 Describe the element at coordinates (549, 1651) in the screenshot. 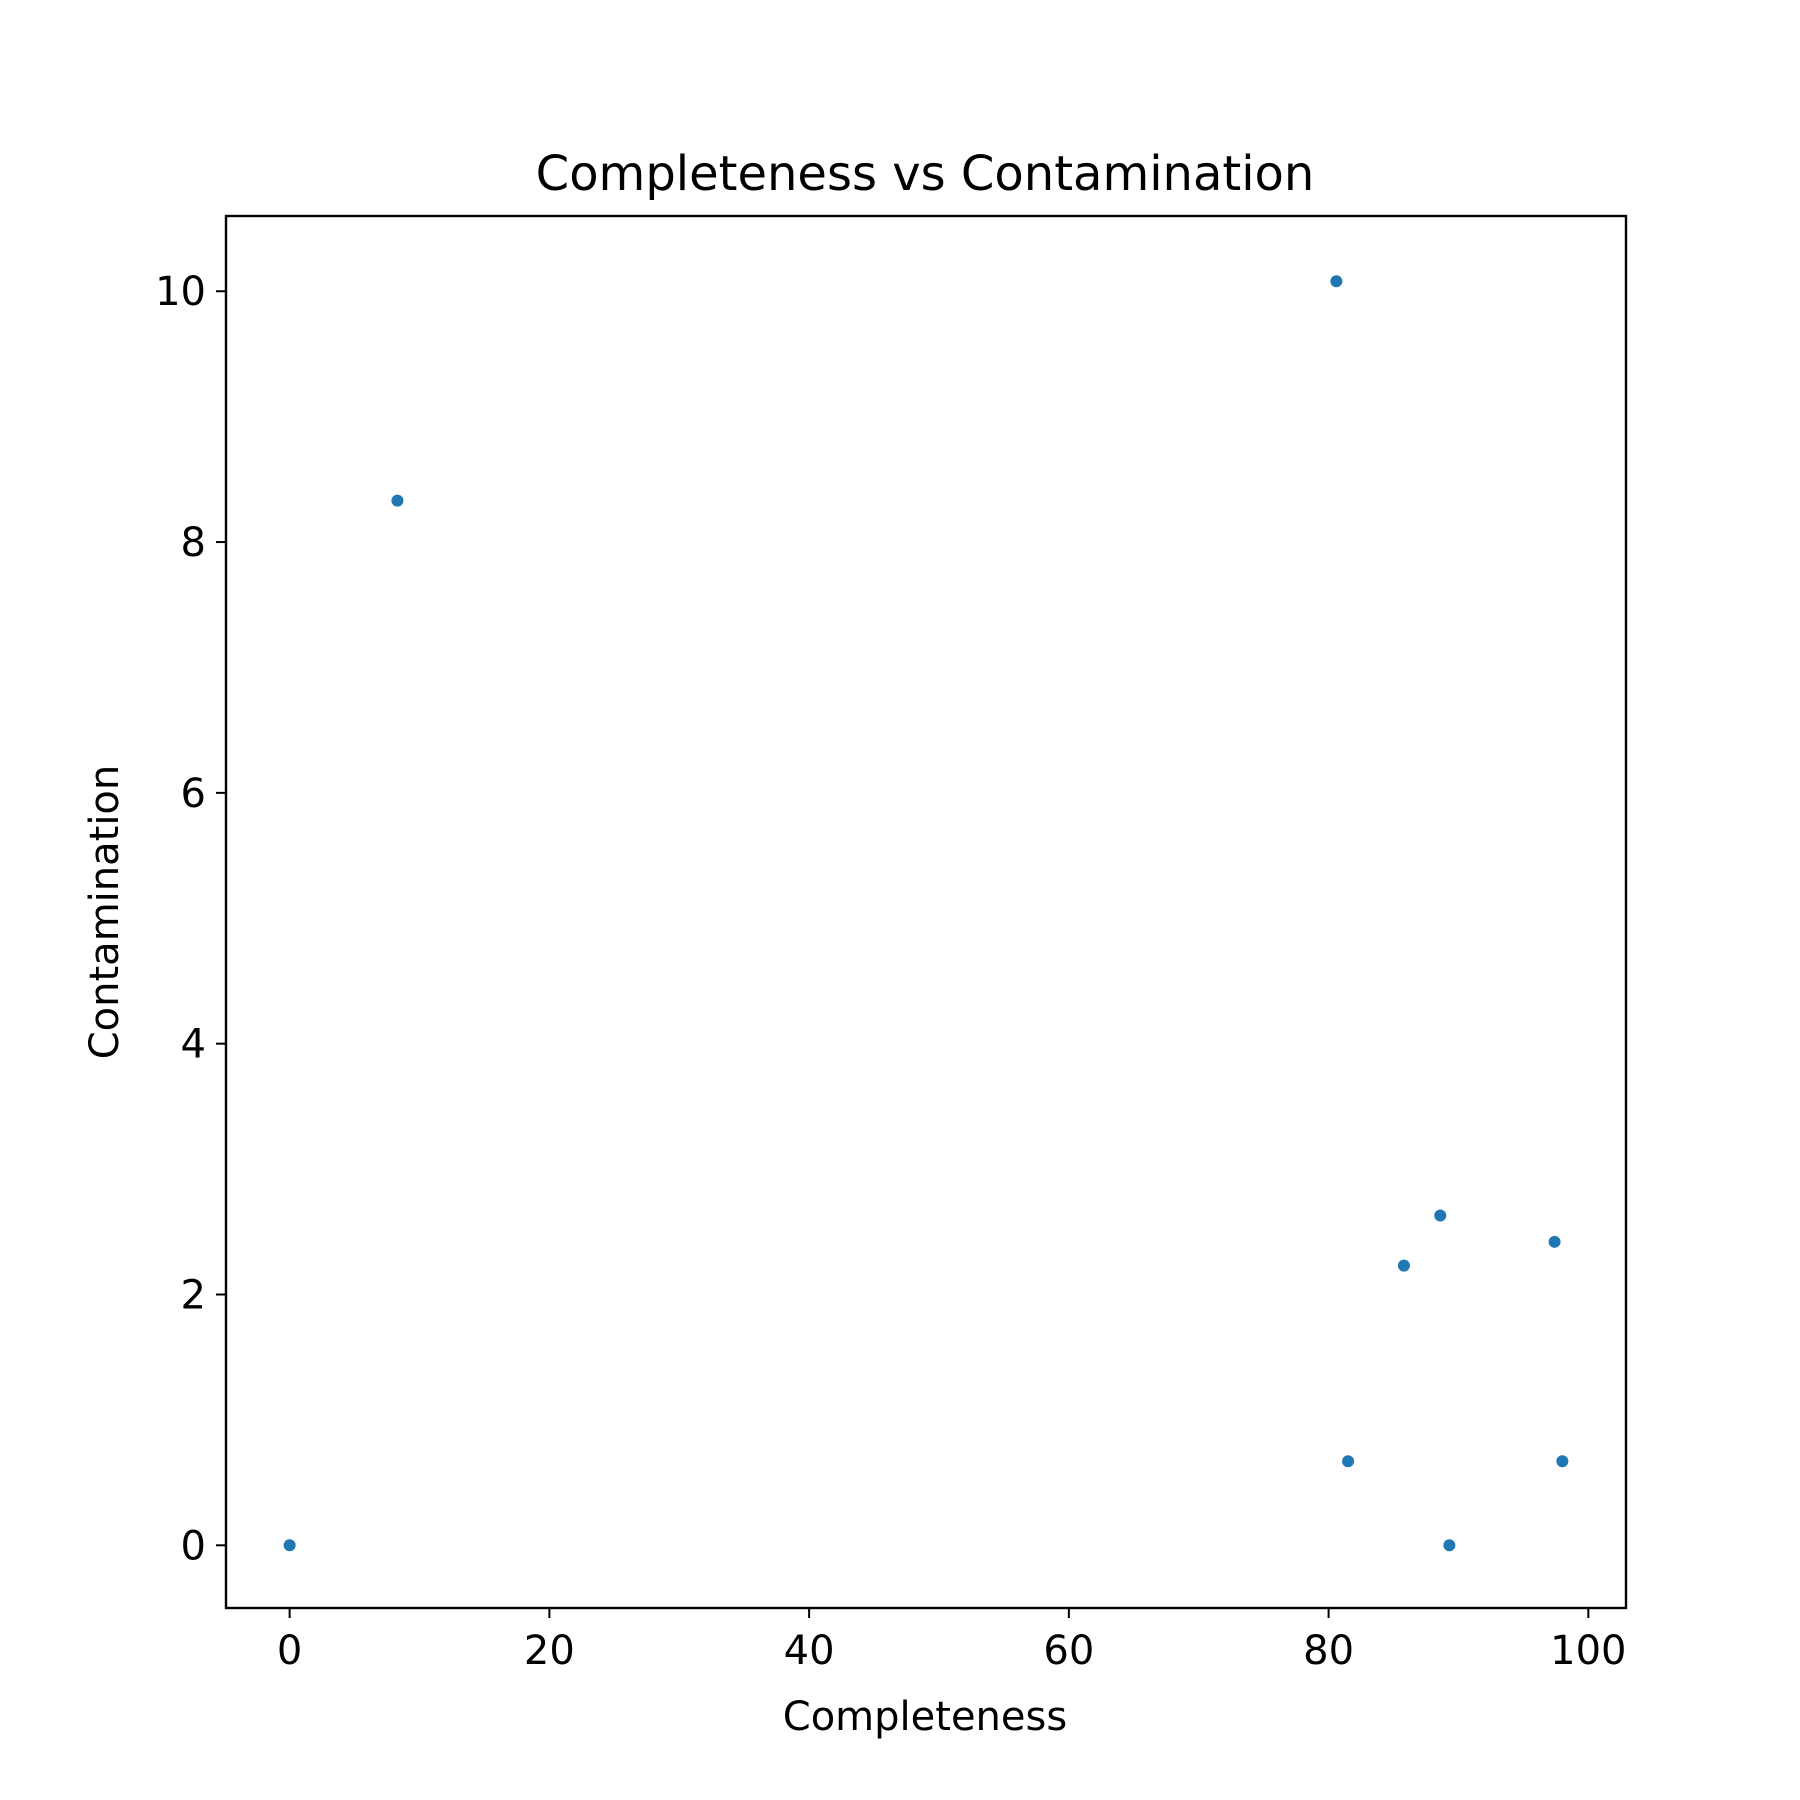

I see `x-tick-label: 20` at that location.